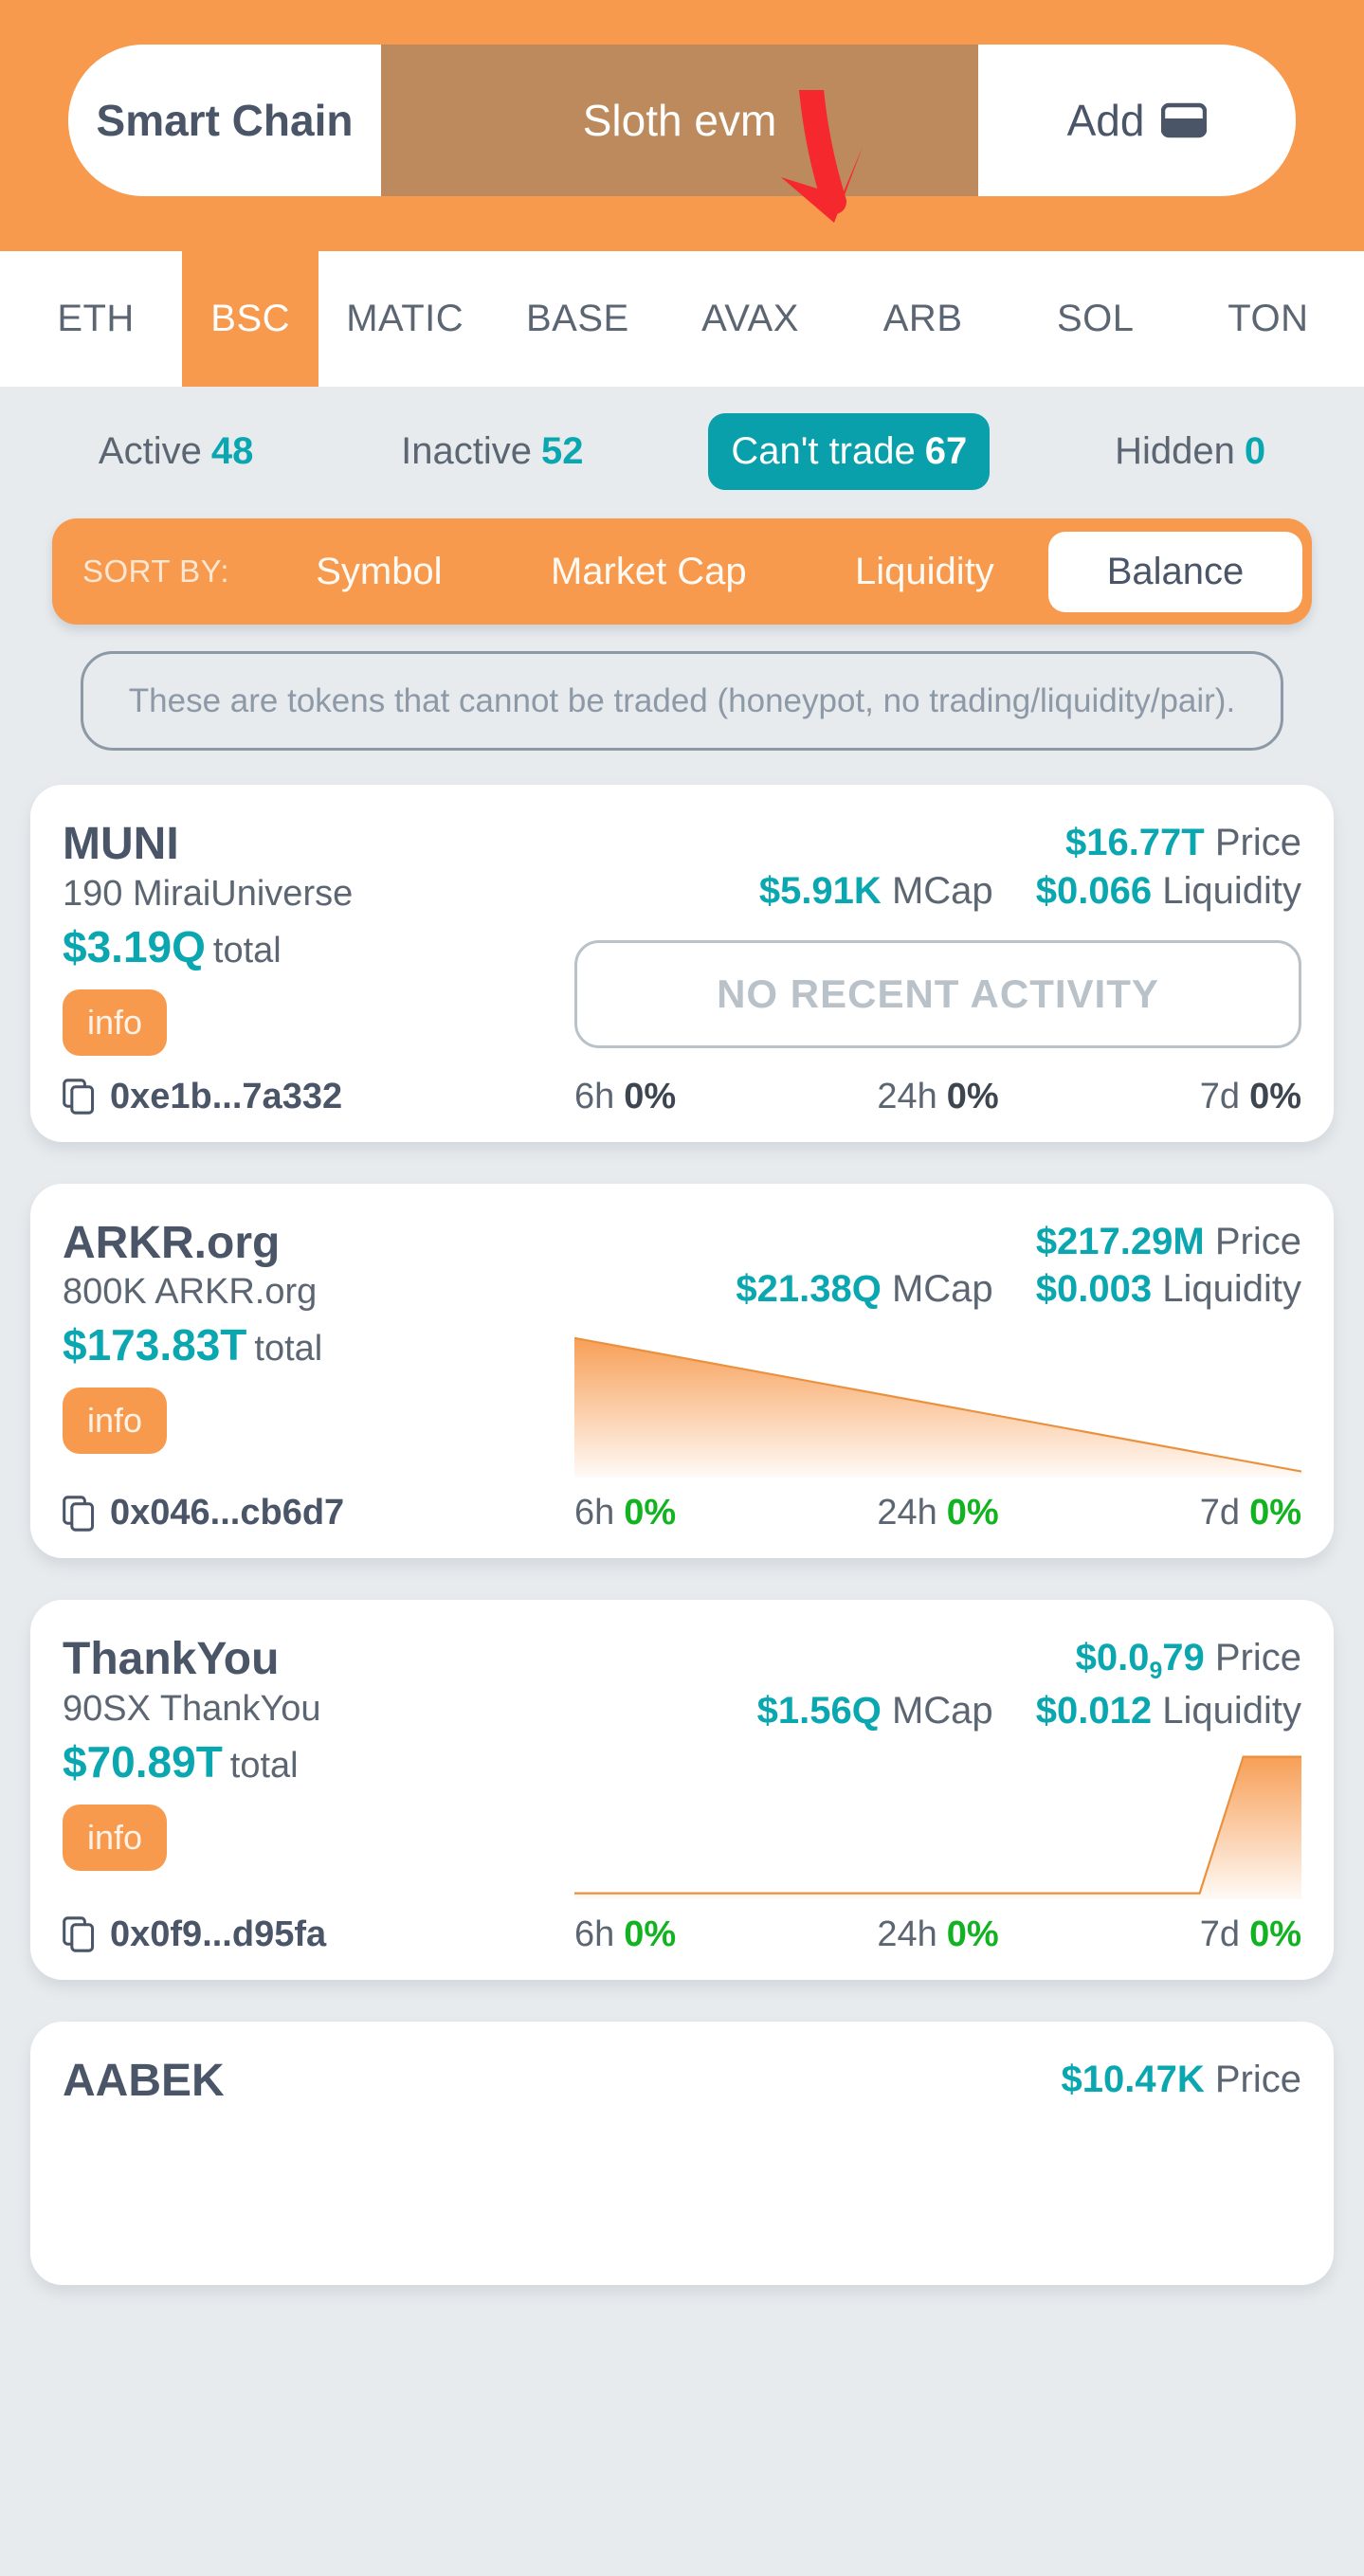  Describe the element at coordinates (1156, 1672) in the screenshot. I see `price-subscript: 9` at that location.